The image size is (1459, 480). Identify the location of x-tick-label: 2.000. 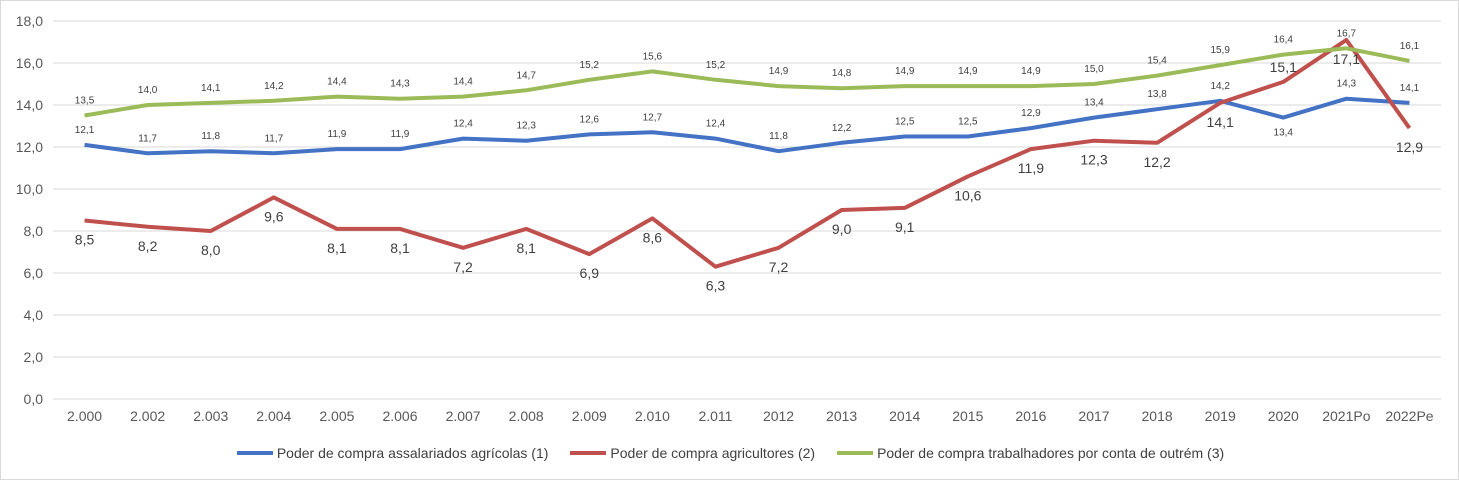
(84, 416).